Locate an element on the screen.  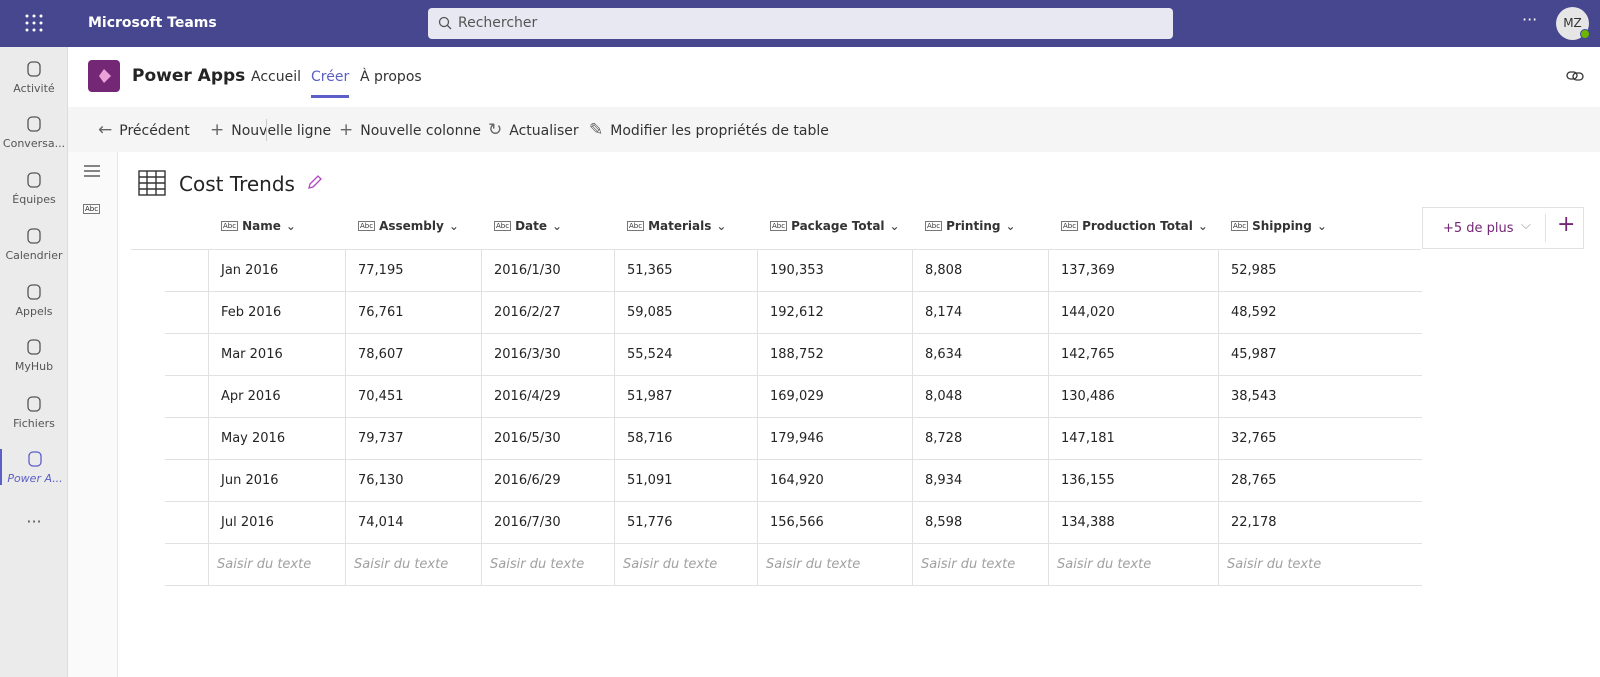
cell: 74,014 is located at coordinates (413, 523).